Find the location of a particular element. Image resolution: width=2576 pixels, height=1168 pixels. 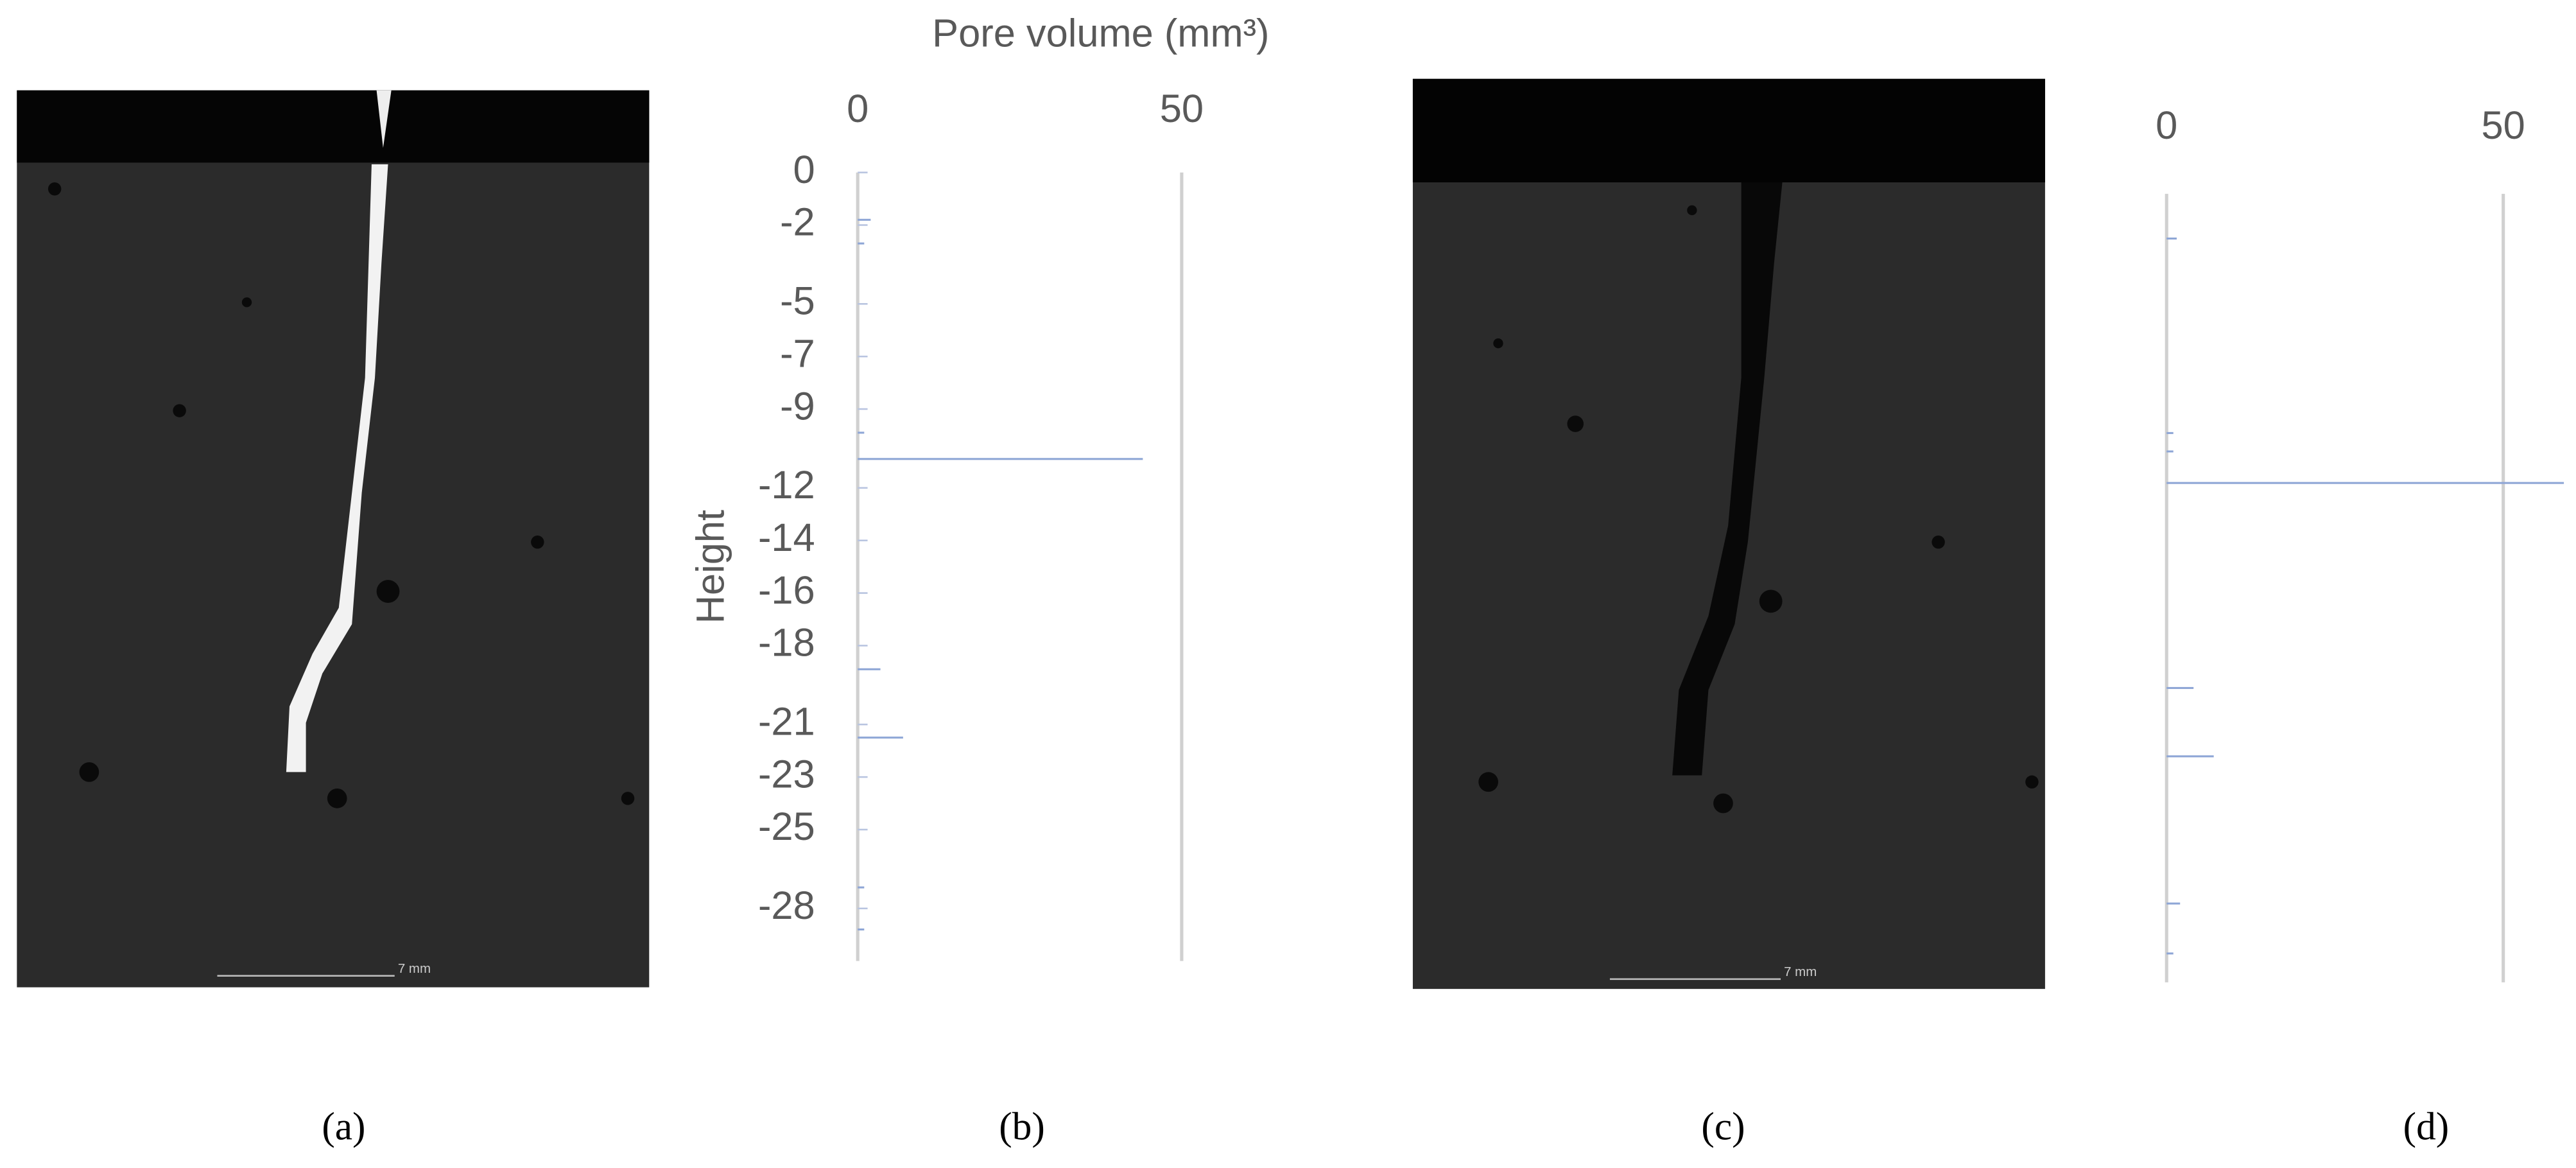

x-axis-title: Pore volume (mm³) is located at coordinates (1101, 34).